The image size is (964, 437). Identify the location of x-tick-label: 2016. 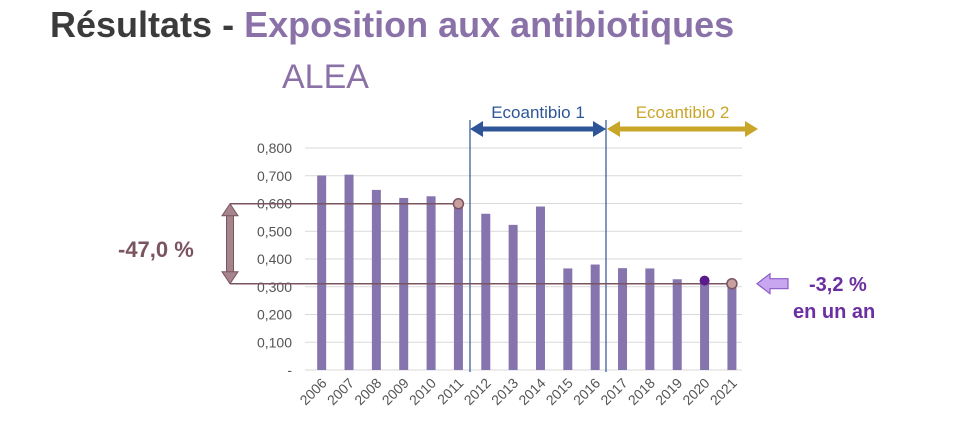
(586, 391).